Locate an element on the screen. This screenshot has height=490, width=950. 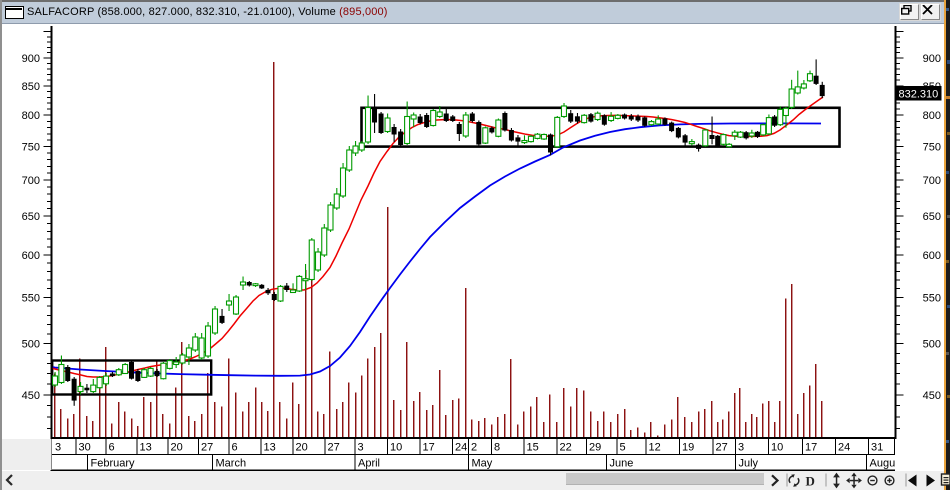
svg-text: 12 is located at coordinates (655, 448).